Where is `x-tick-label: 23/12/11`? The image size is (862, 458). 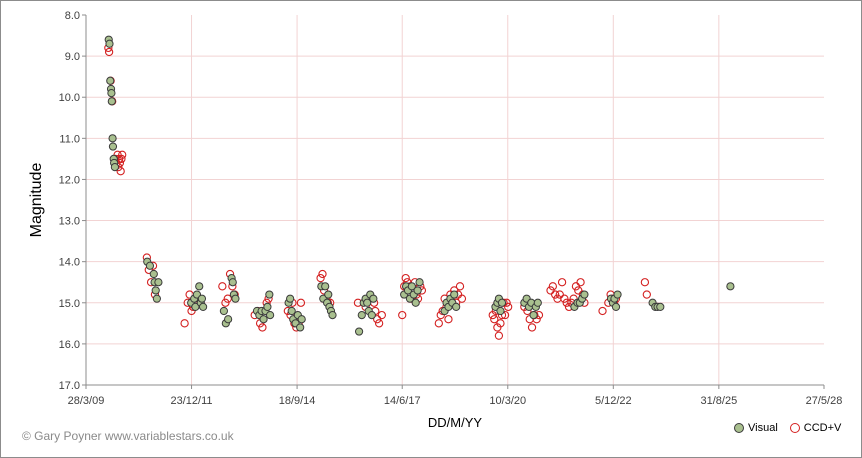
x-tick-label: 23/12/11 is located at coordinates (192, 401).